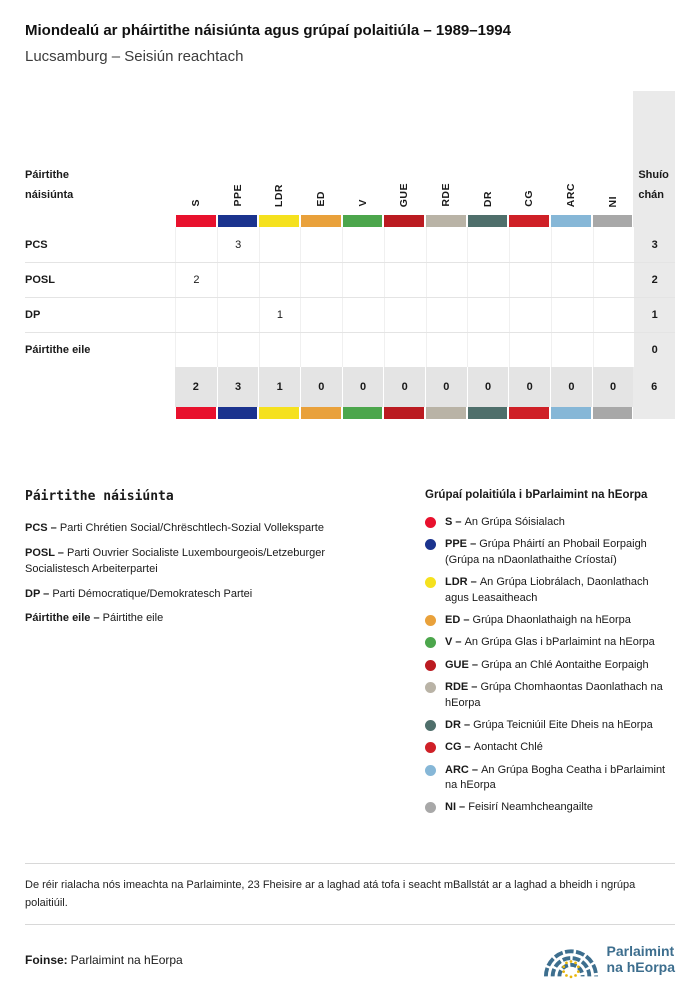  What do you see at coordinates (430, 522) in the screenshot?
I see `s-color-dot` at bounding box center [430, 522].